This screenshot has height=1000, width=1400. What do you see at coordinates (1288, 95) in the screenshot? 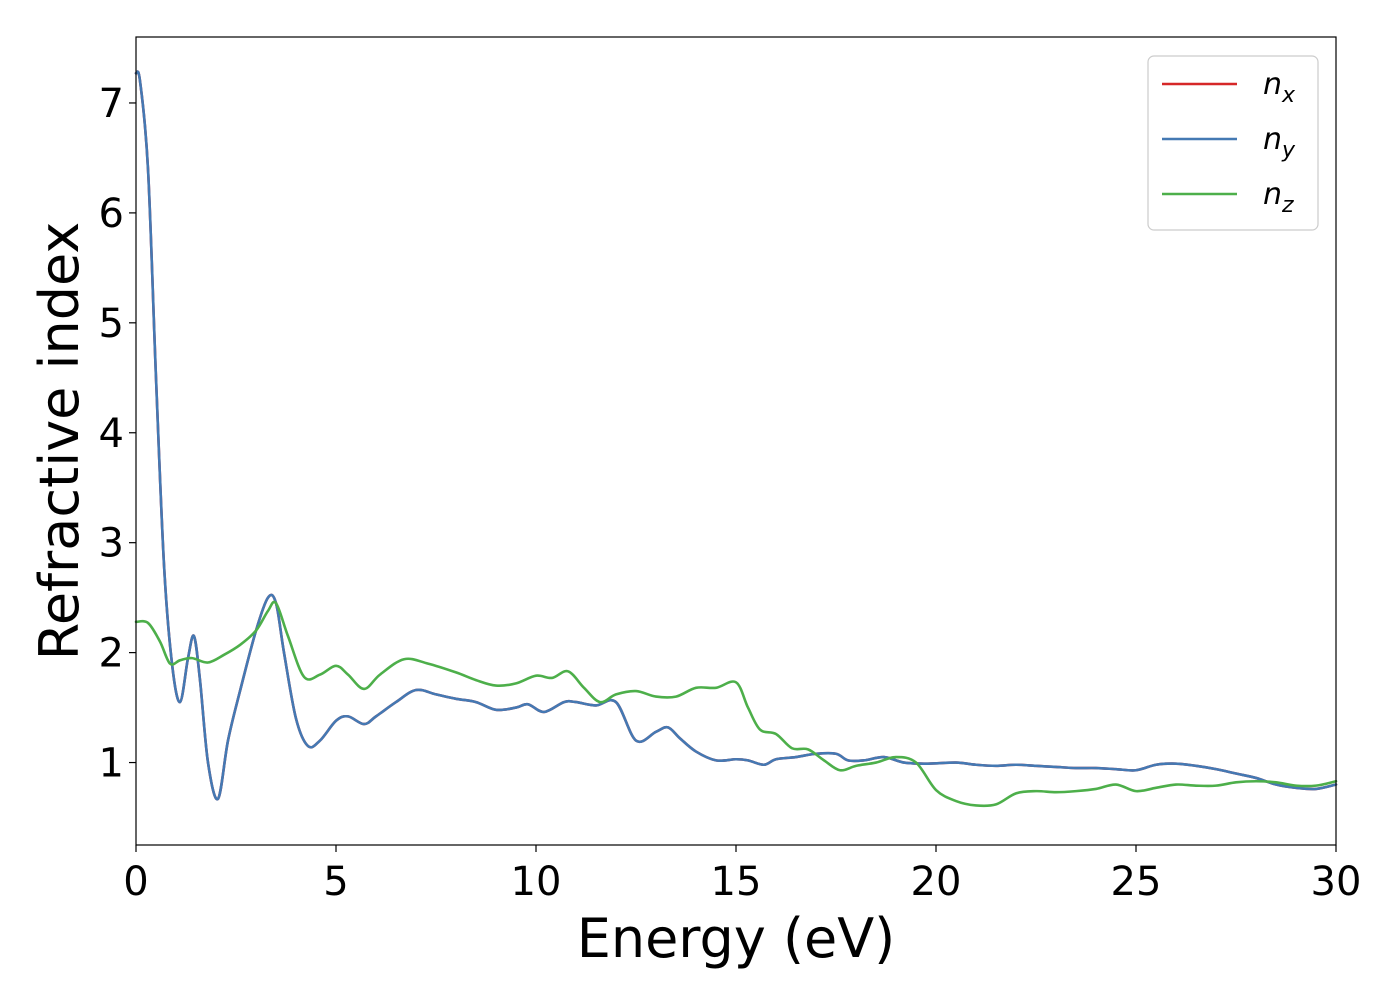
I see `legend-label-subscript: x` at bounding box center [1288, 95].